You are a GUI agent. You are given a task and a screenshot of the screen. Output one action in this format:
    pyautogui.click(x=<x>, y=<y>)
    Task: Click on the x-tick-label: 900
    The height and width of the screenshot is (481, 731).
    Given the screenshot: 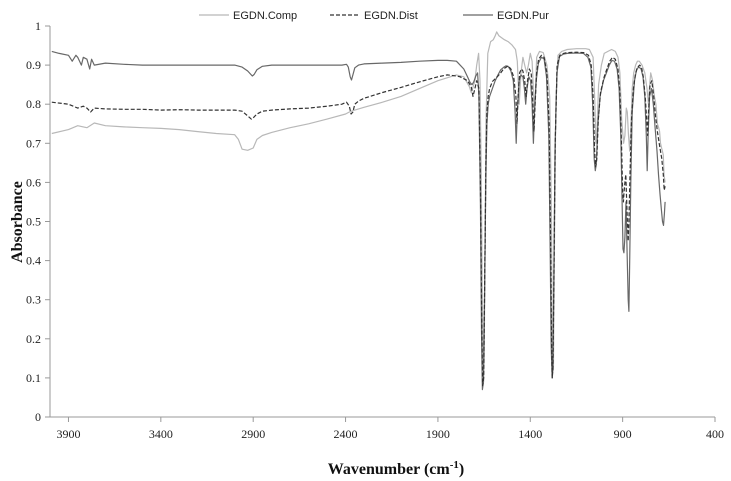 What is the action you would take?
    pyautogui.click(x=623, y=434)
    